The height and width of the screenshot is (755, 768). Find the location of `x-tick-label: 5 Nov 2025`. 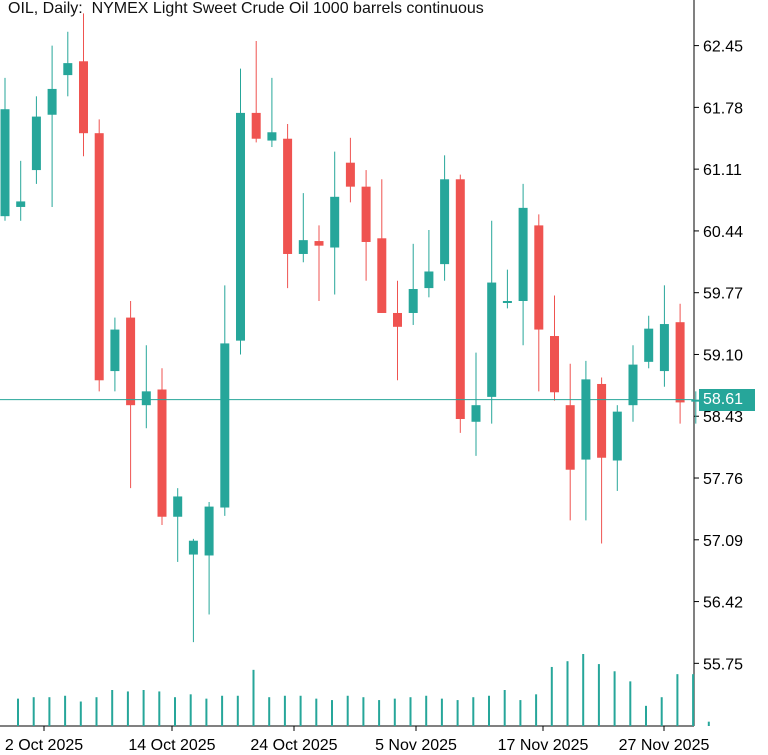

x-tick-label: 5 Nov 2025 is located at coordinates (416, 743).